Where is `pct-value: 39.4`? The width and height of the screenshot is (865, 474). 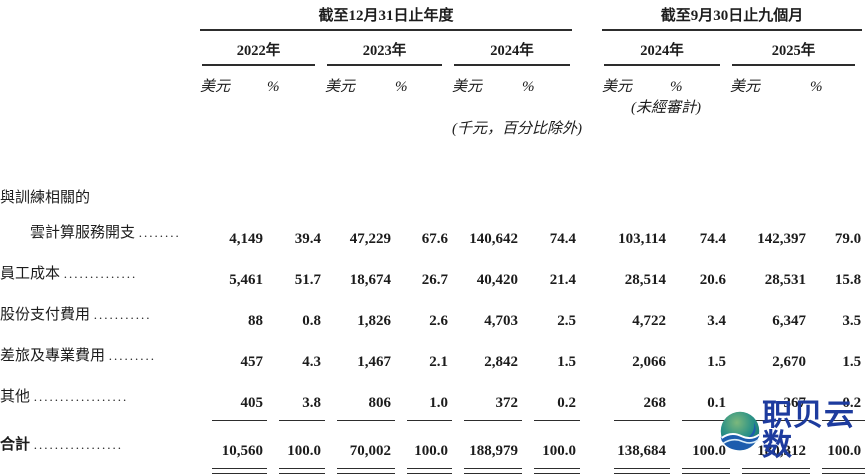 pct-value: 39.4 is located at coordinates (307, 239).